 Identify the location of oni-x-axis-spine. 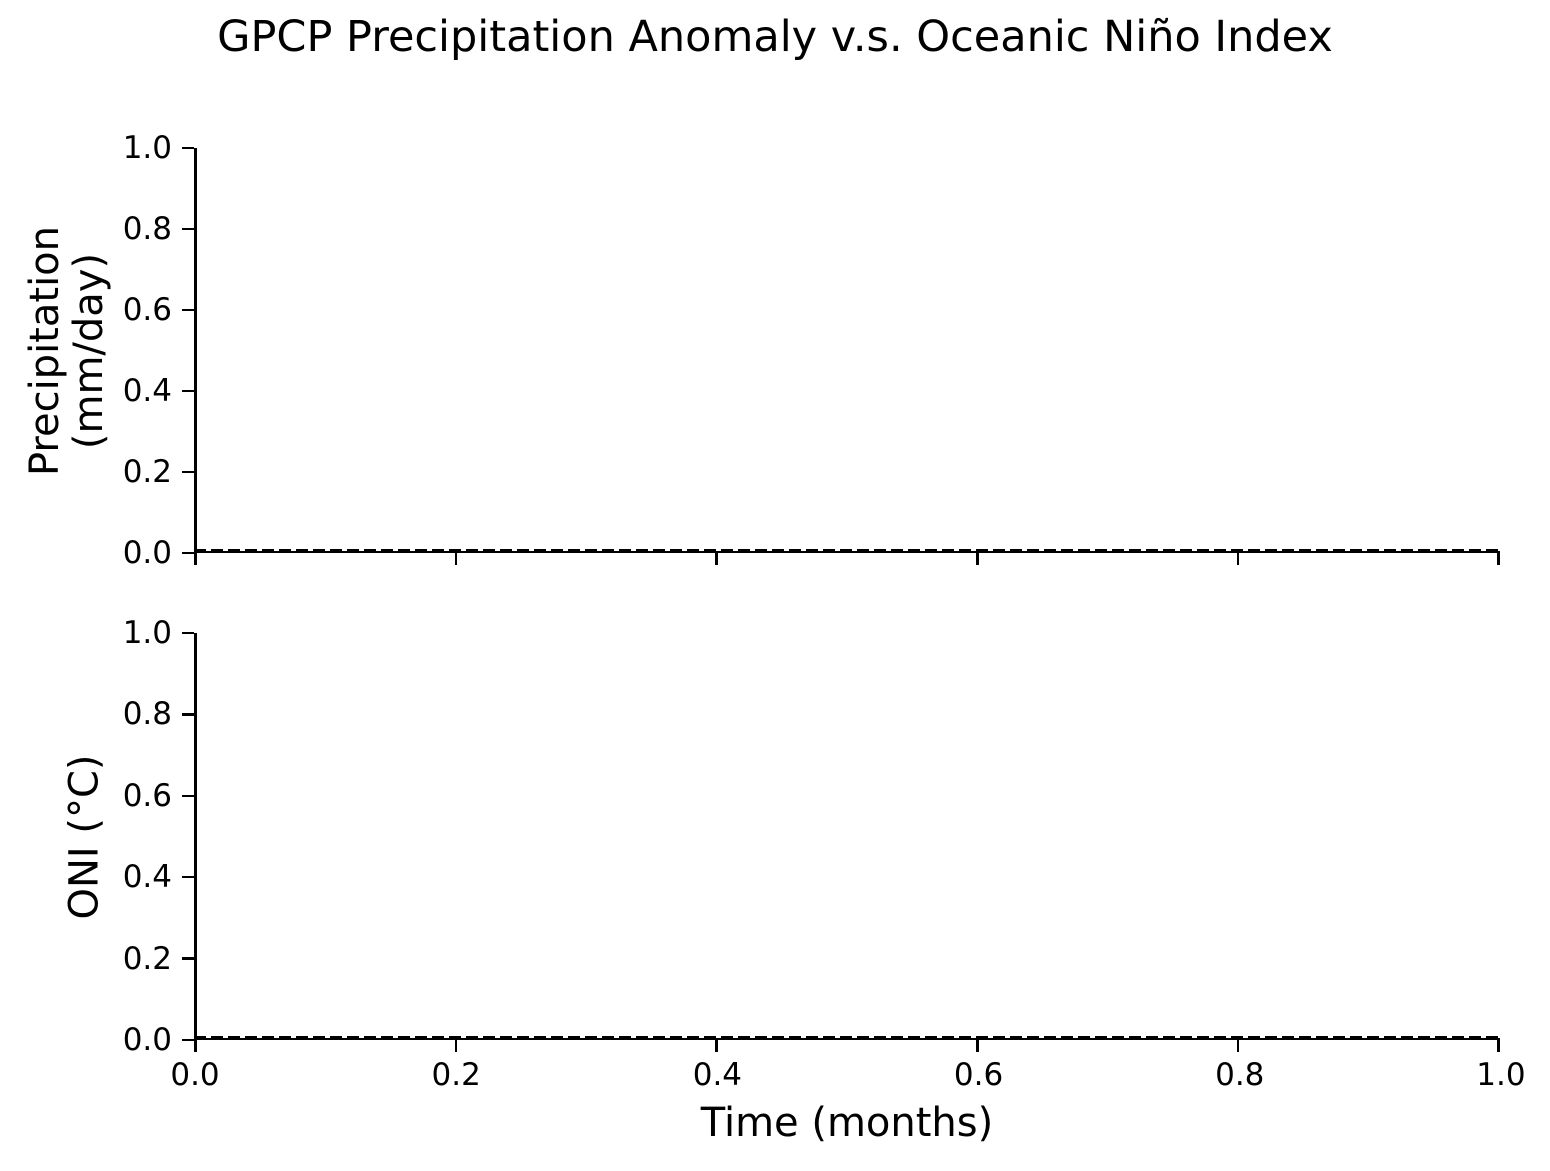
(847, 1038).